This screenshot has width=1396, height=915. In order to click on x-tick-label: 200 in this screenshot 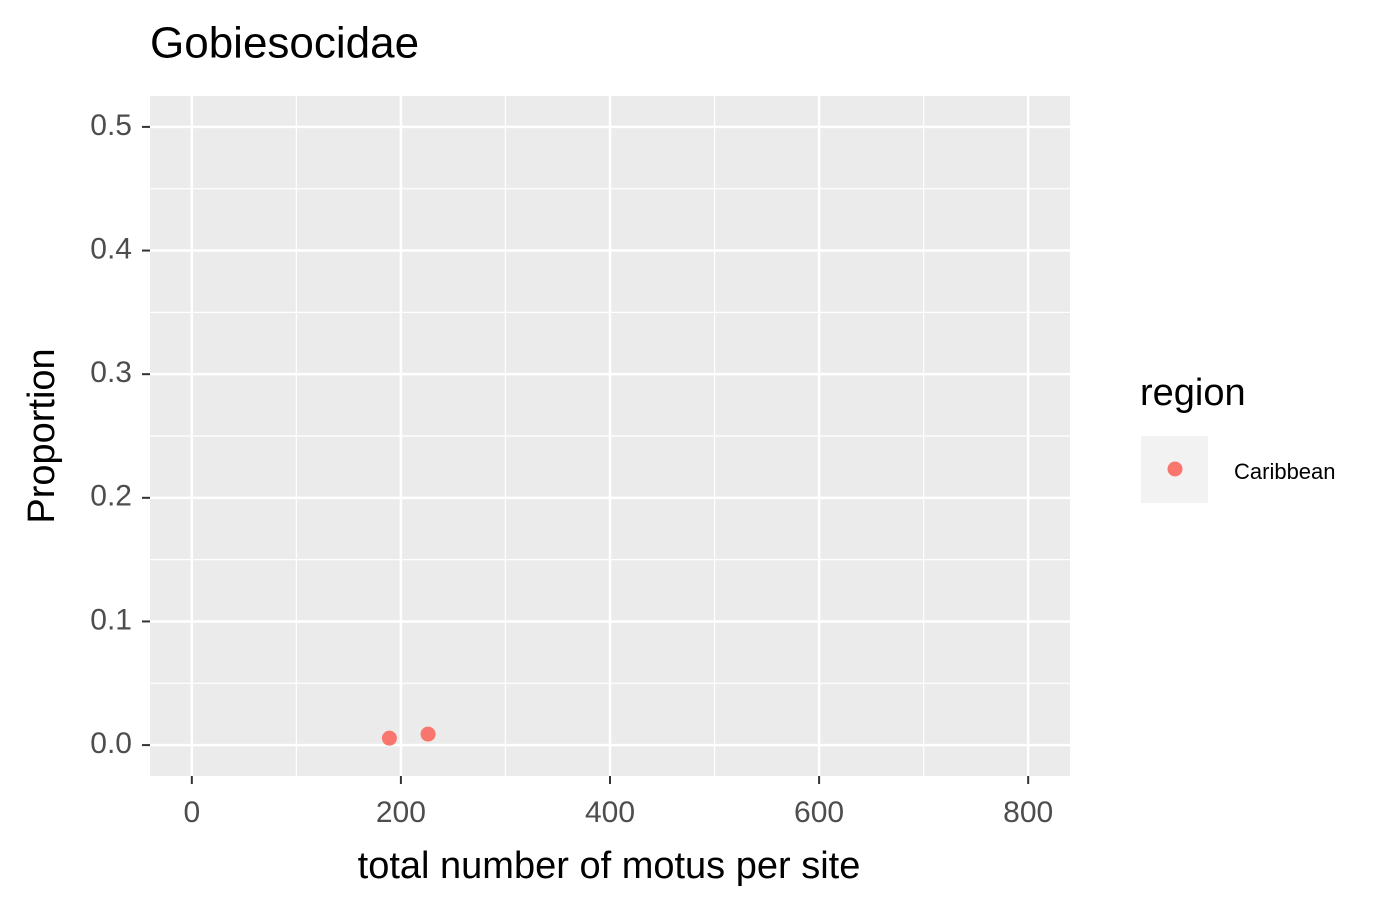, I will do `click(401, 812)`.